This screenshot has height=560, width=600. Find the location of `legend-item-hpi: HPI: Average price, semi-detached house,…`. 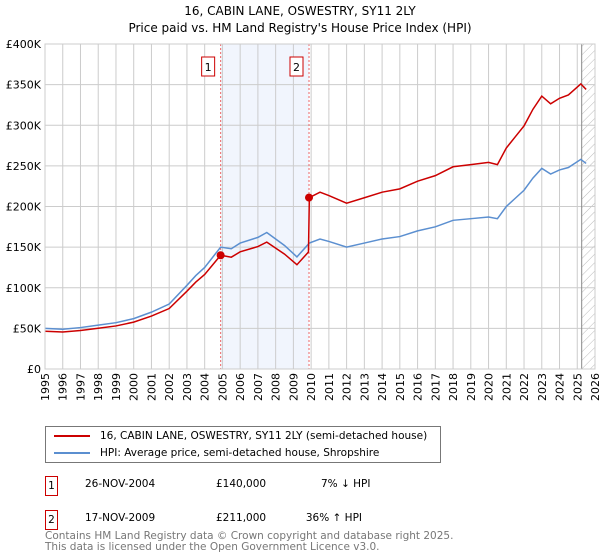

legend-item-hpi: HPI: Average price, semi-detached house,… is located at coordinates (216, 453).